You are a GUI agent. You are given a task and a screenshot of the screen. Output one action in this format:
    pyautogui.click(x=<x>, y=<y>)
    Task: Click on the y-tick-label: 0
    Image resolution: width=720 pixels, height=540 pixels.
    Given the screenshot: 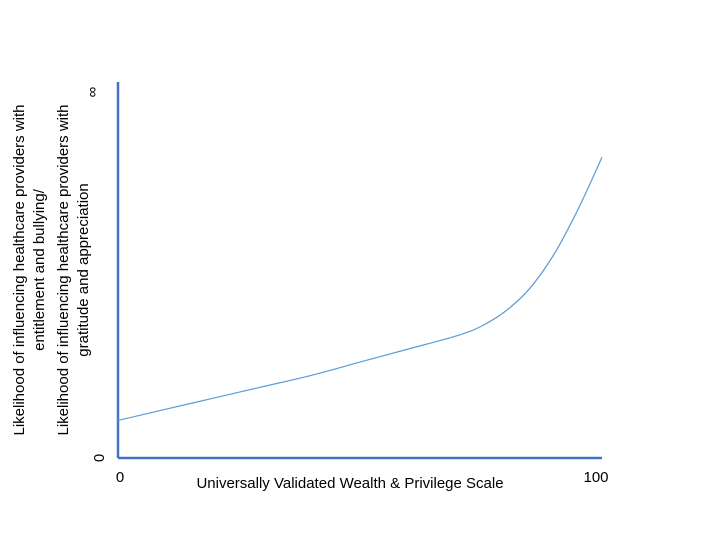 What is the action you would take?
    pyautogui.click(x=99, y=458)
    